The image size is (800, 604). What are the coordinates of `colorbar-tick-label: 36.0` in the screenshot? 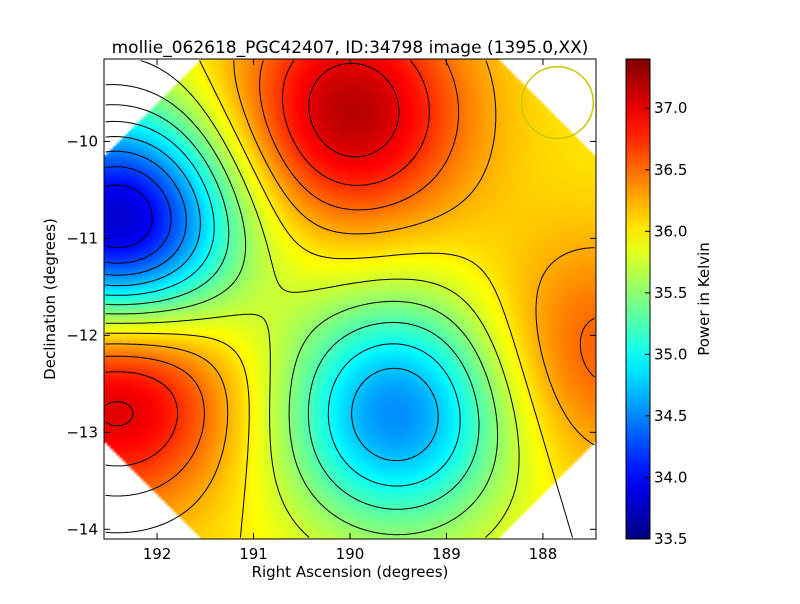 It's located at (670, 231).